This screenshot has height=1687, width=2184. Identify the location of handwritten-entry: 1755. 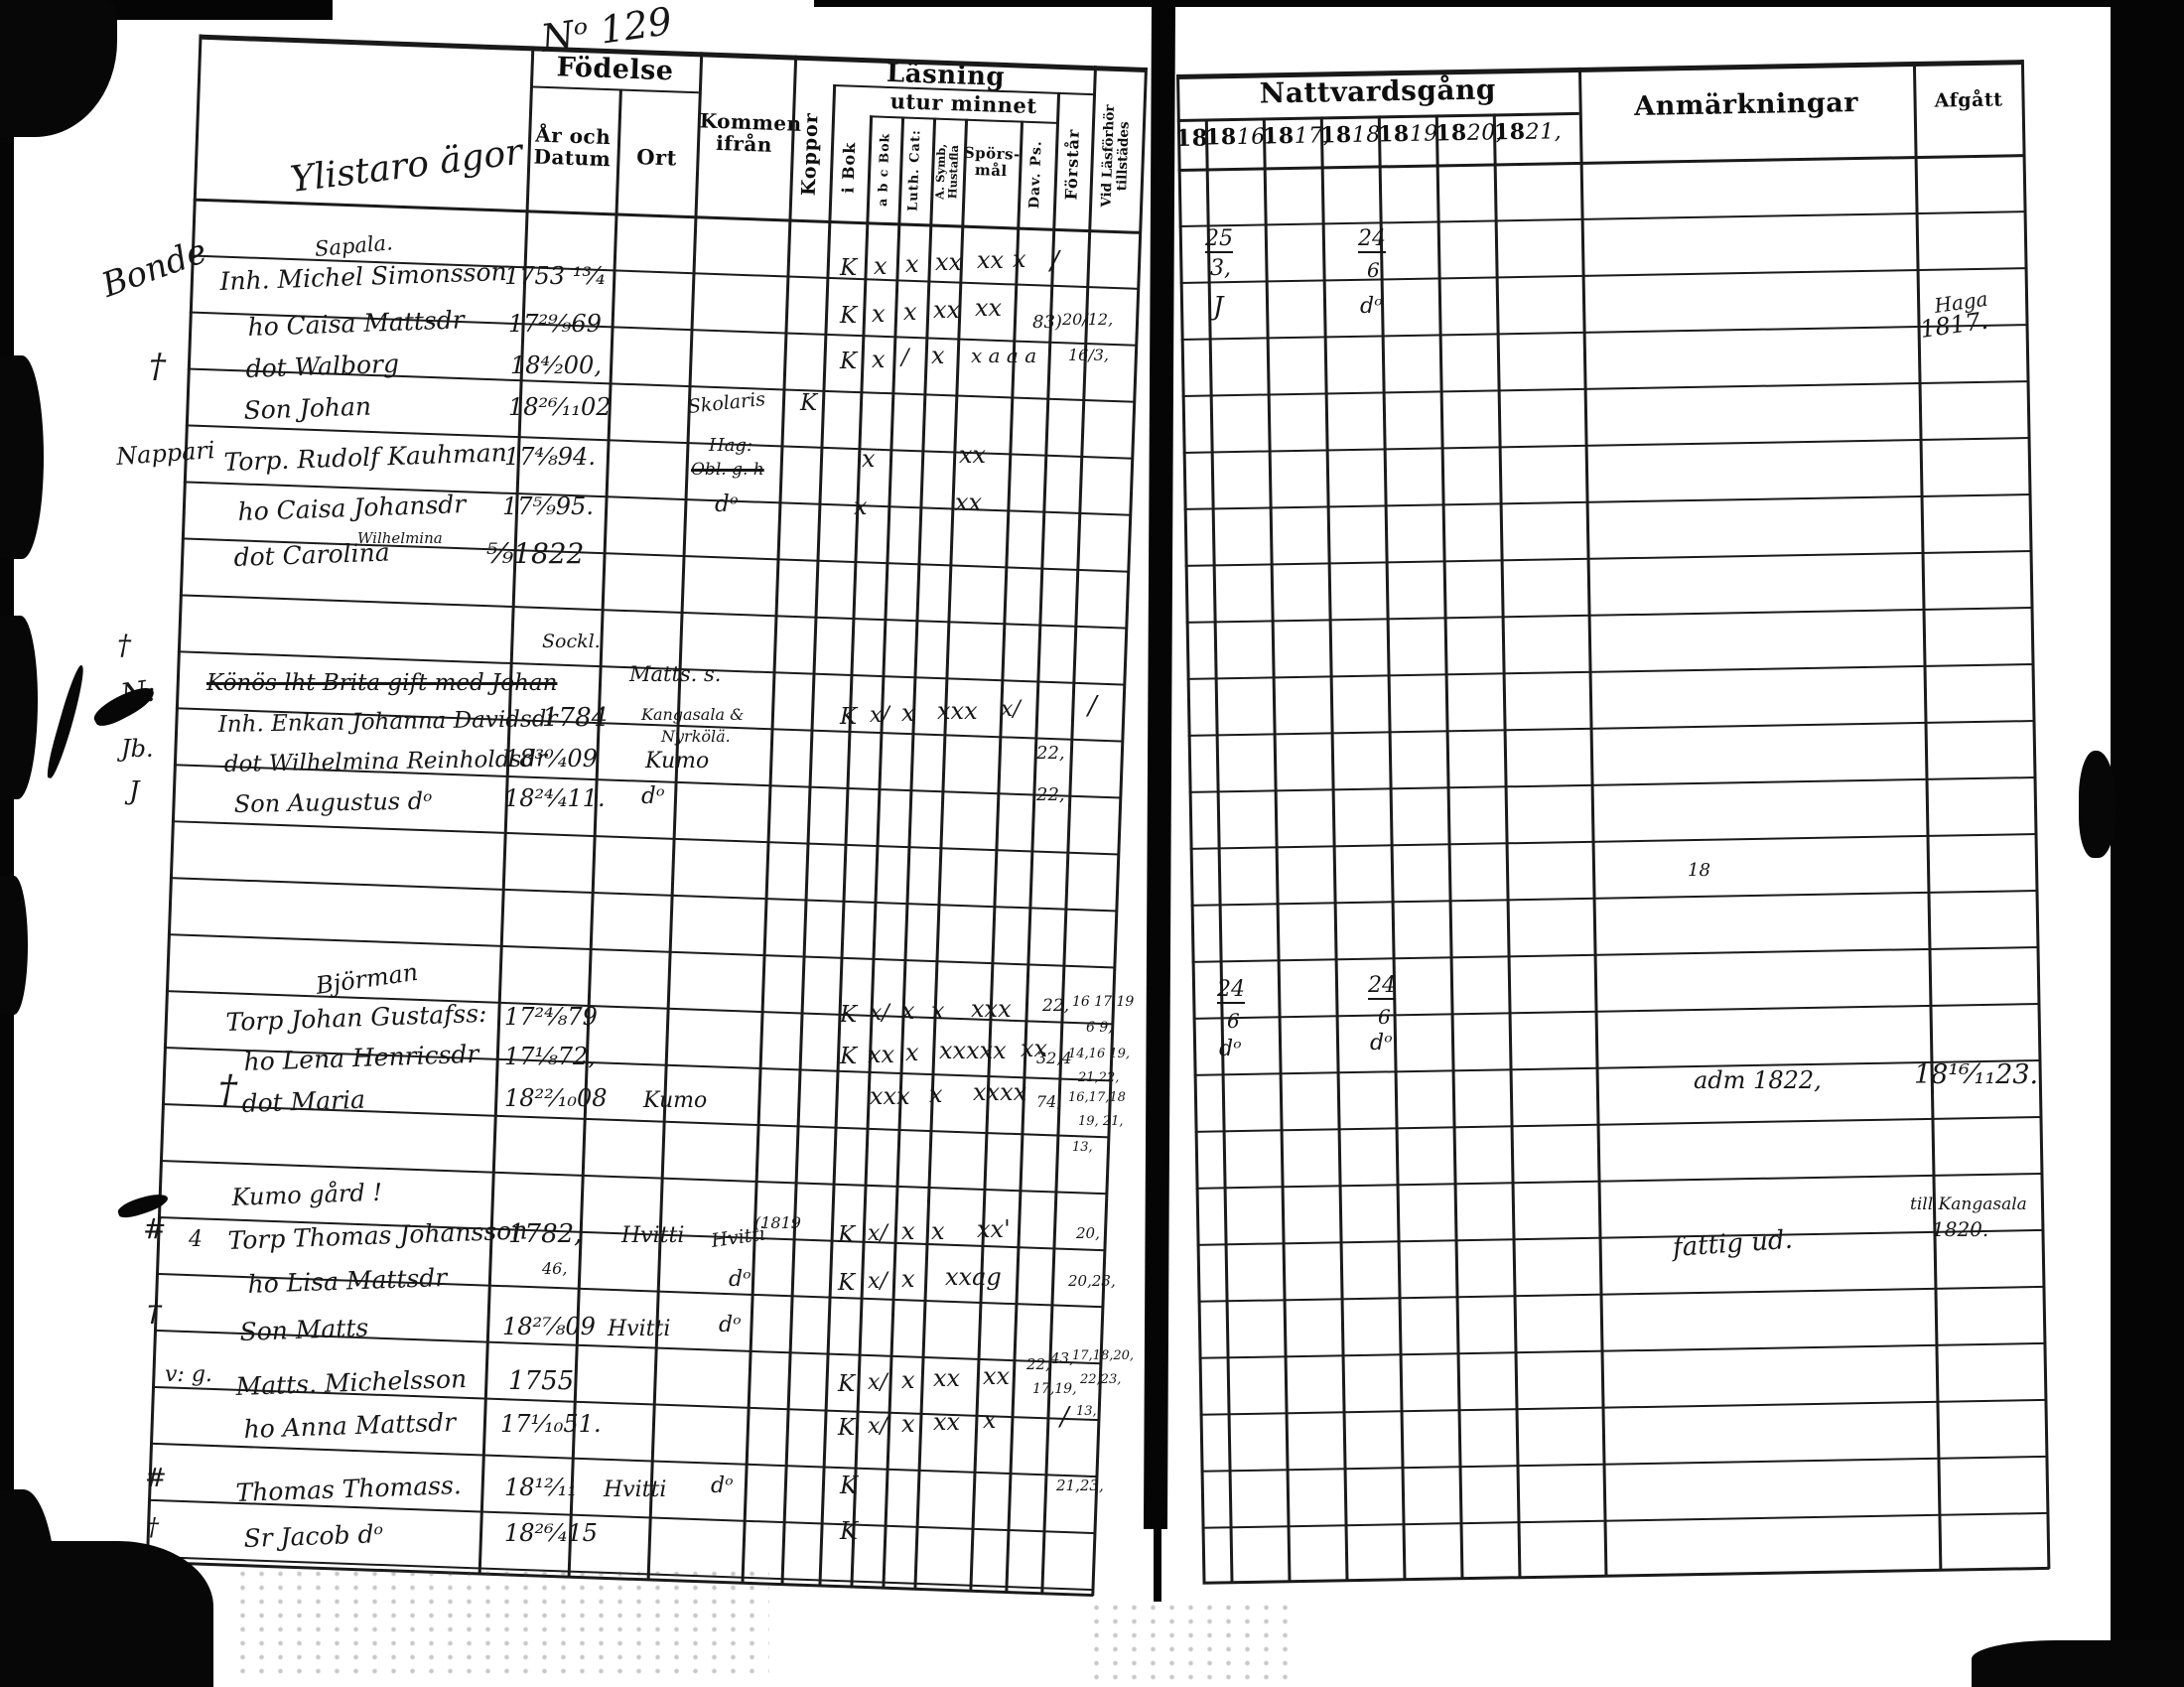
(541, 1381).